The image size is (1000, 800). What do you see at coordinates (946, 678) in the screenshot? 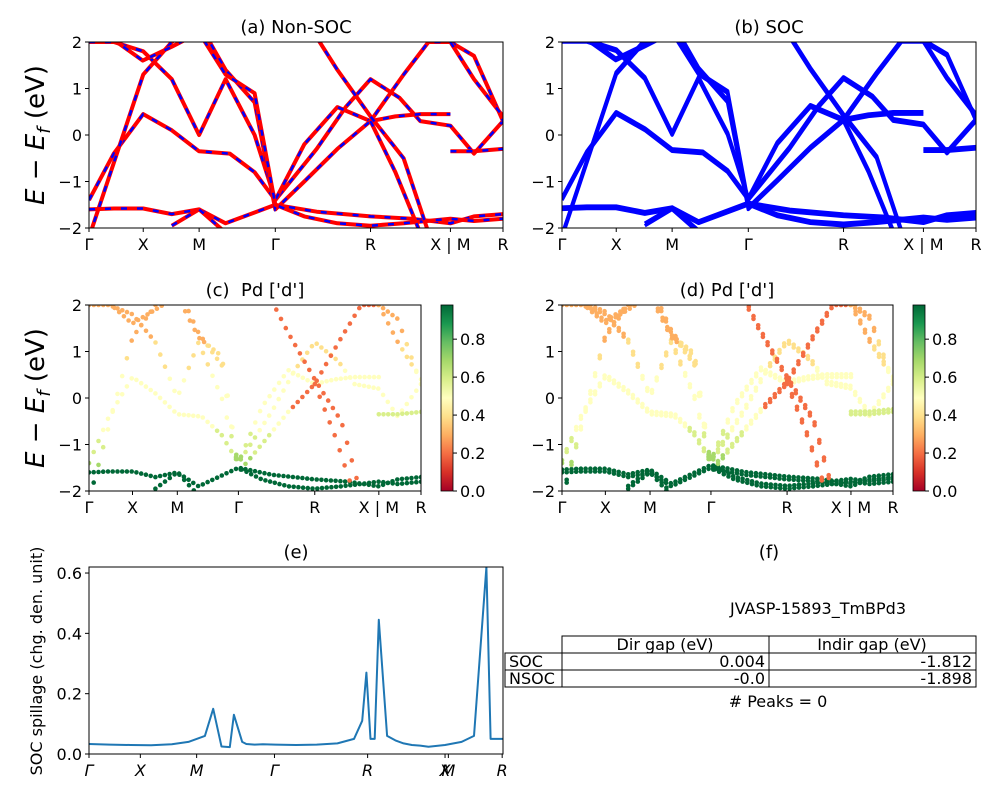
I see `table-cell-nsoc-indir: -1.898` at bounding box center [946, 678].